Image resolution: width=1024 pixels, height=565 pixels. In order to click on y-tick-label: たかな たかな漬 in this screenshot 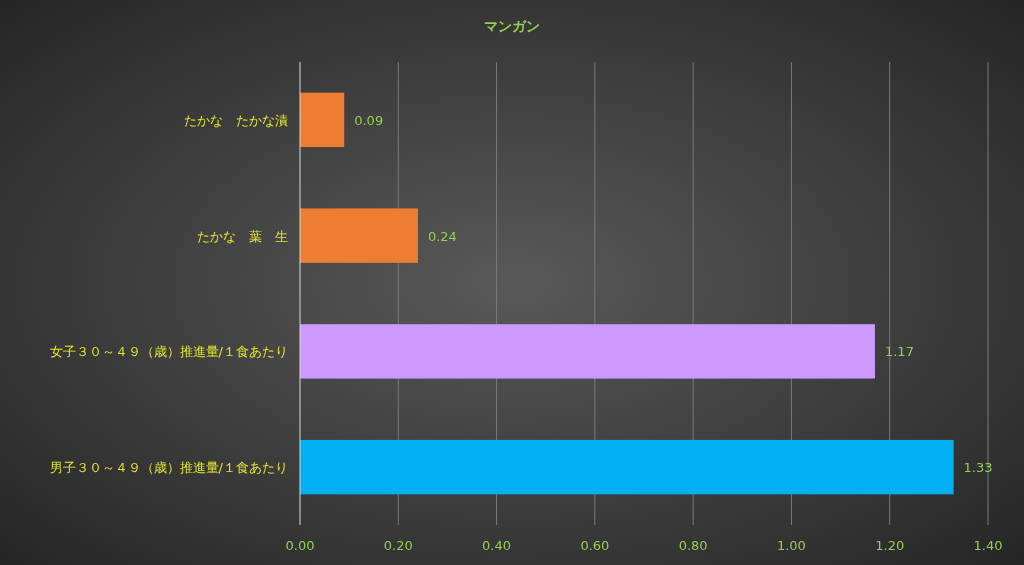, I will do `click(236, 120)`.